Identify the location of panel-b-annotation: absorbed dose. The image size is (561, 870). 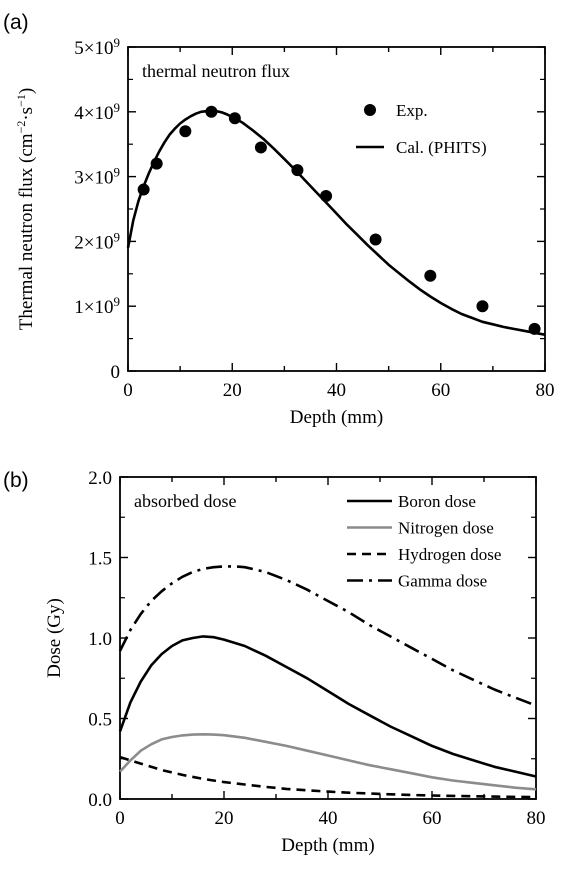
(185, 501).